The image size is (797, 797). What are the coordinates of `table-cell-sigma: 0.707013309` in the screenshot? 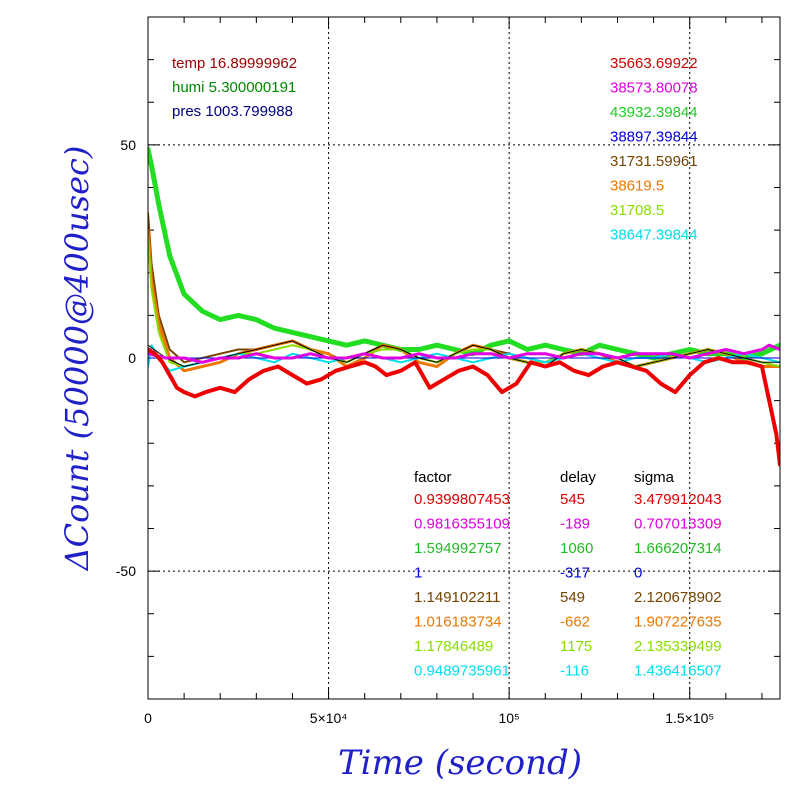 It's located at (678, 524).